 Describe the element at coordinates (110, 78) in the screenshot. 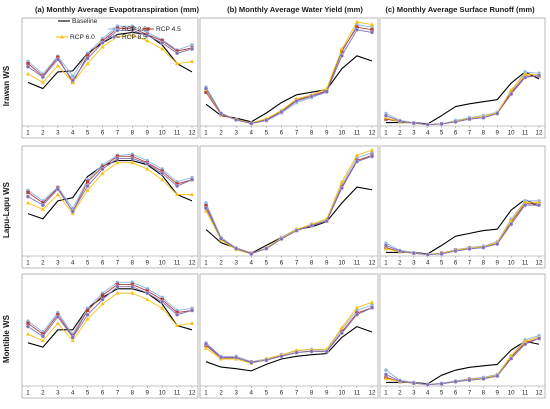

I see `panel-frame` at that location.